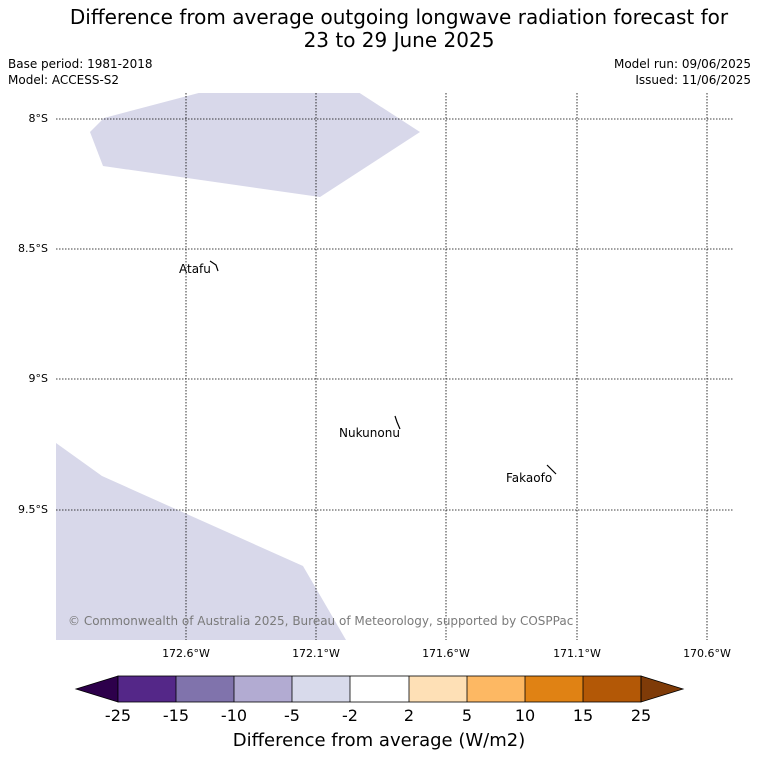 Image resolution: width=758 pixels, height=781 pixels. Describe the element at coordinates (529, 478) in the screenshot. I see `place-label-fakaofo: Fakaofo` at that location.